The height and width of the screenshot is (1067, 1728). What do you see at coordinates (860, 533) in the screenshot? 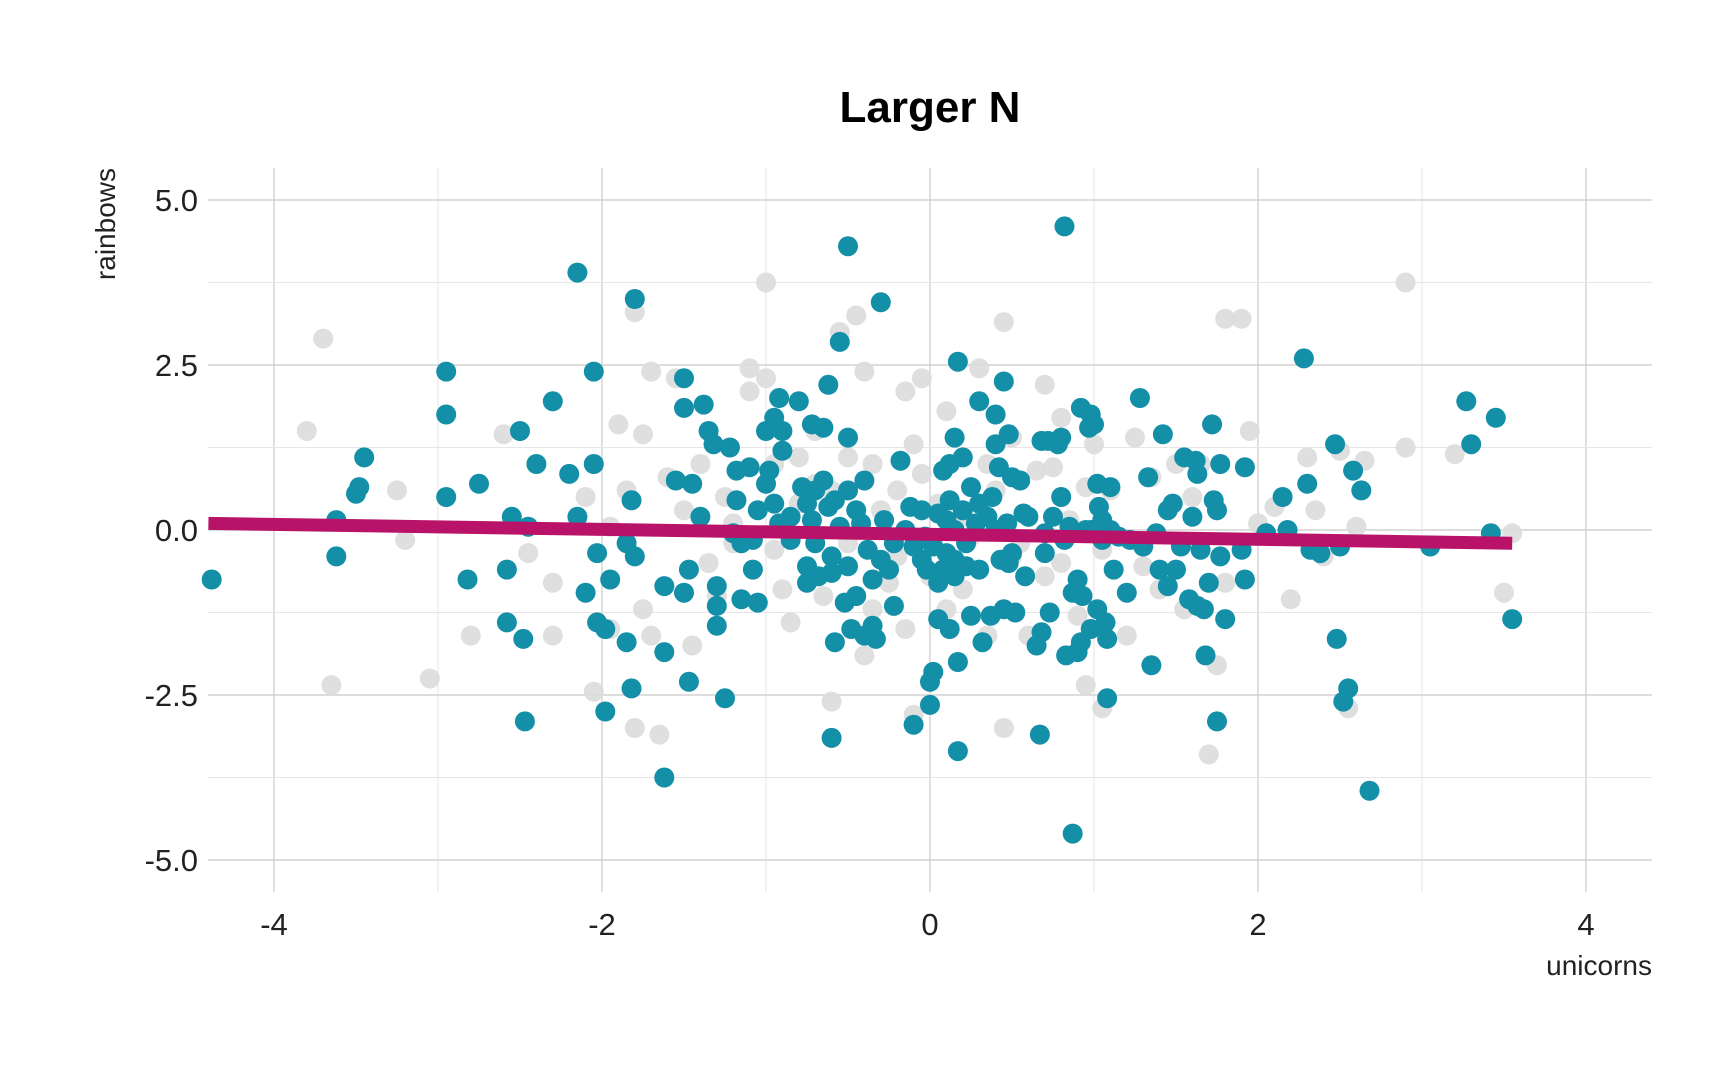
I see `fit-line` at bounding box center [860, 533].